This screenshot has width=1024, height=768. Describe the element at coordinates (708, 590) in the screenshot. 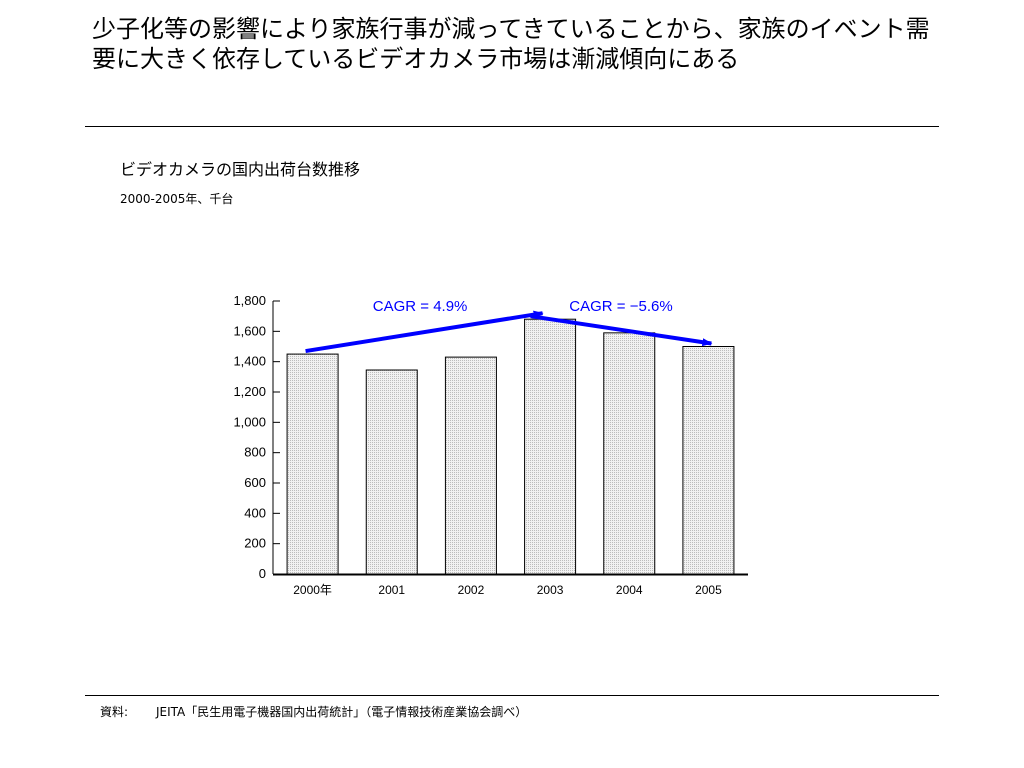

I see `x-tick-label: 2005` at that location.